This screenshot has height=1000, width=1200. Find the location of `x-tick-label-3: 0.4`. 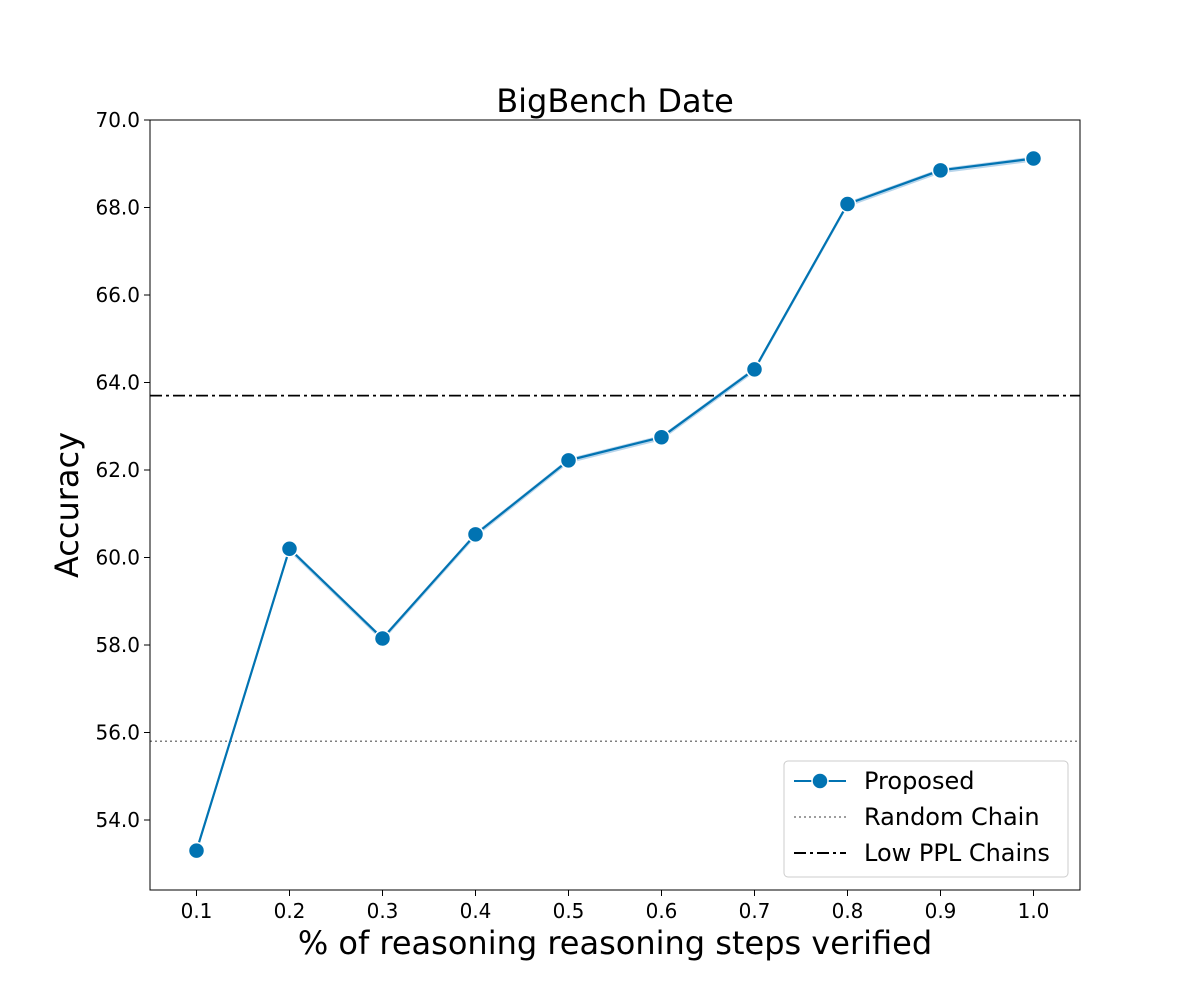

x-tick-label-3: 0.4 is located at coordinates (476, 911).